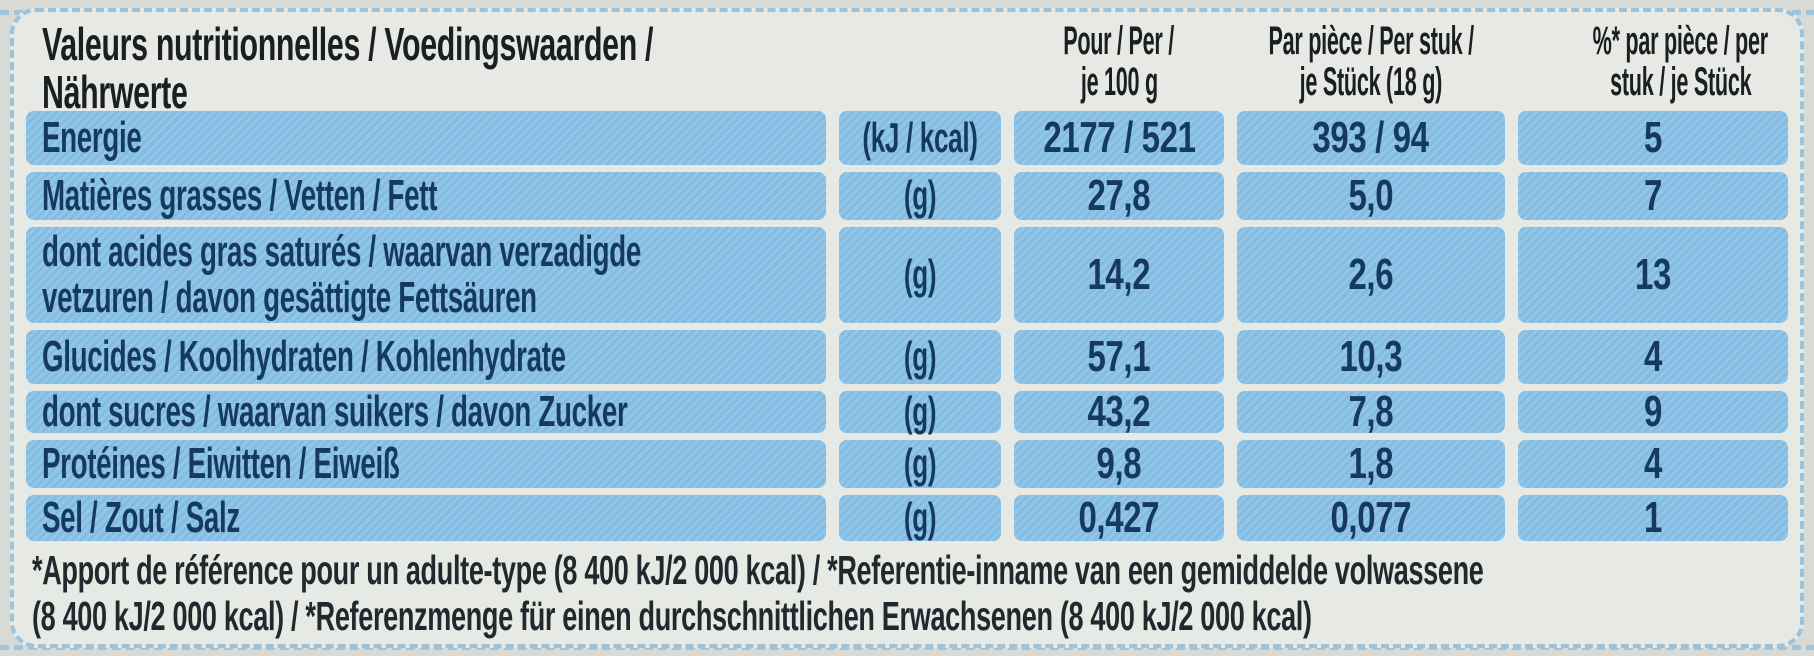  I want to click on unit-cell: (kJ / kcal), so click(920, 138).